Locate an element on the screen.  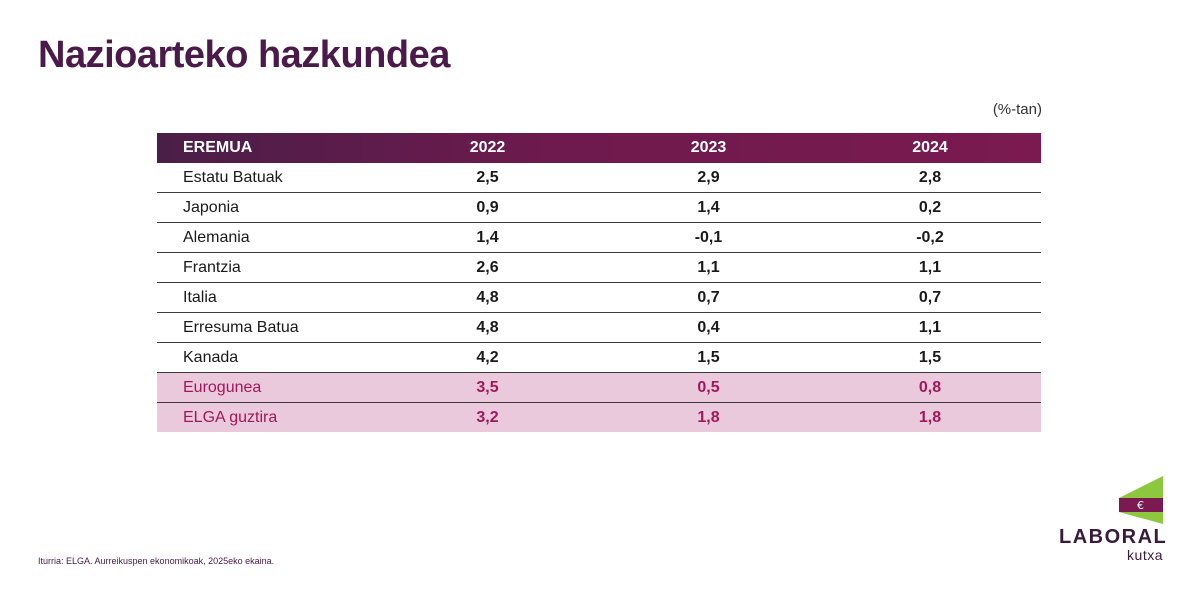
header-2023: 2023 is located at coordinates (708, 147).